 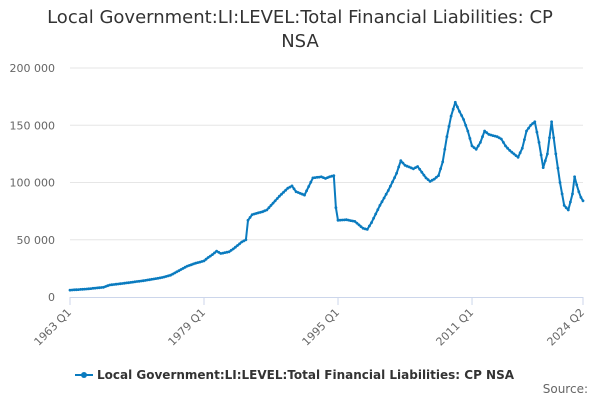 I want to click on y-tick-label: 150 000, so click(x=33, y=125).